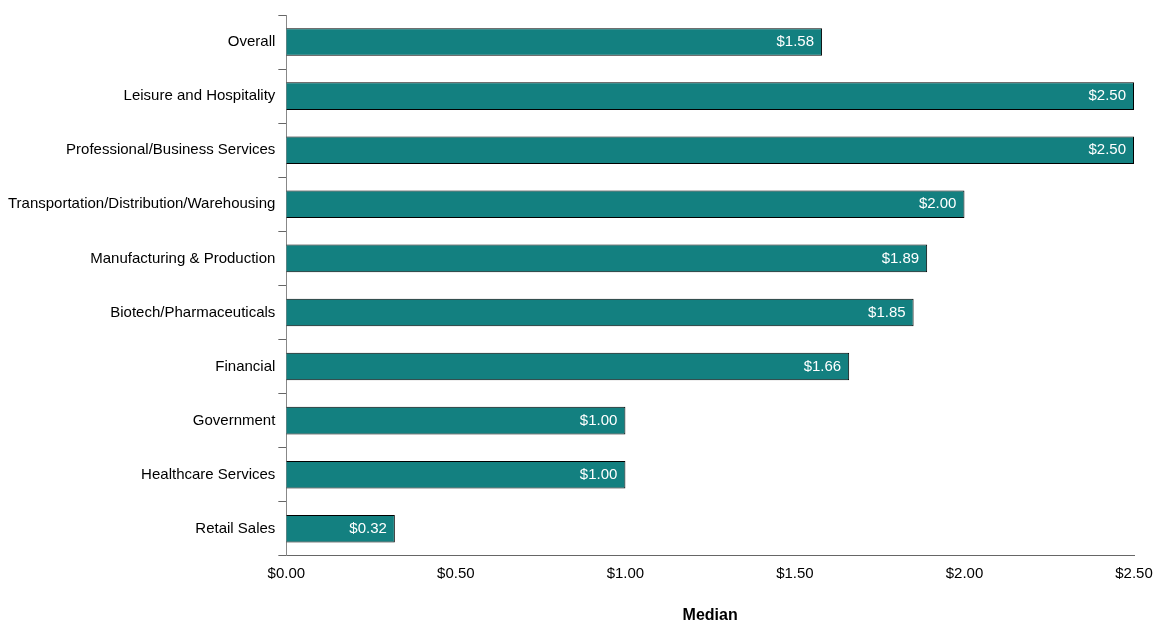 The image size is (1156, 634). Describe the element at coordinates (245, 365) in the screenshot. I see `y-tick-label: Financial` at that location.